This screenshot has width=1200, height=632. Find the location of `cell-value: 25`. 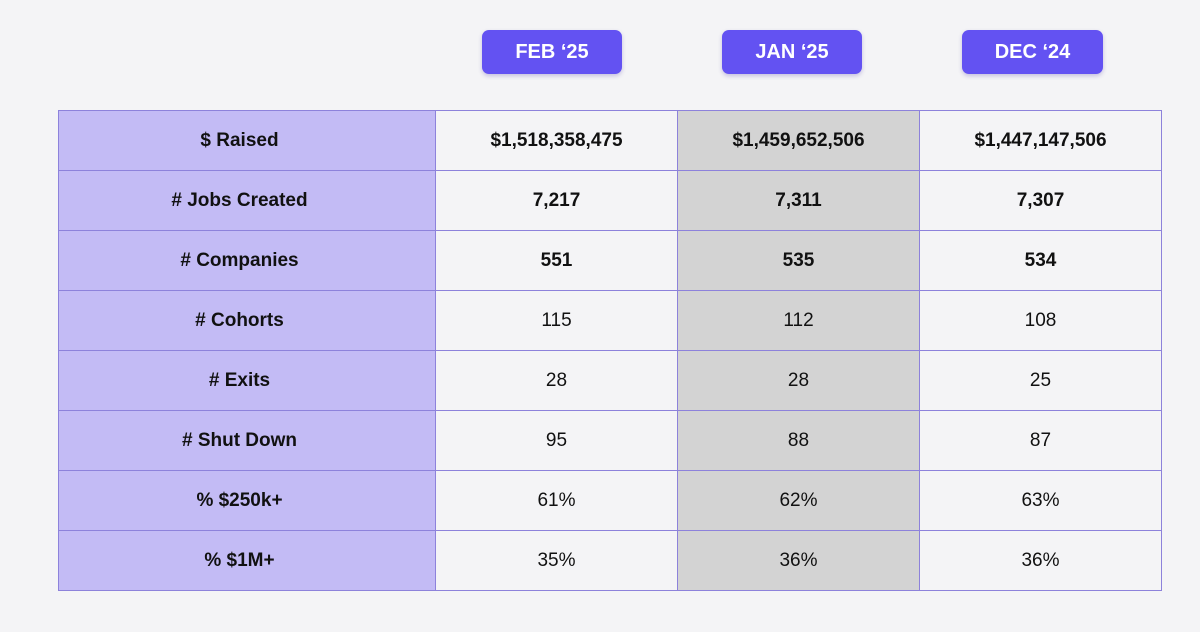

cell-value: 25 is located at coordinates (1040, 380).